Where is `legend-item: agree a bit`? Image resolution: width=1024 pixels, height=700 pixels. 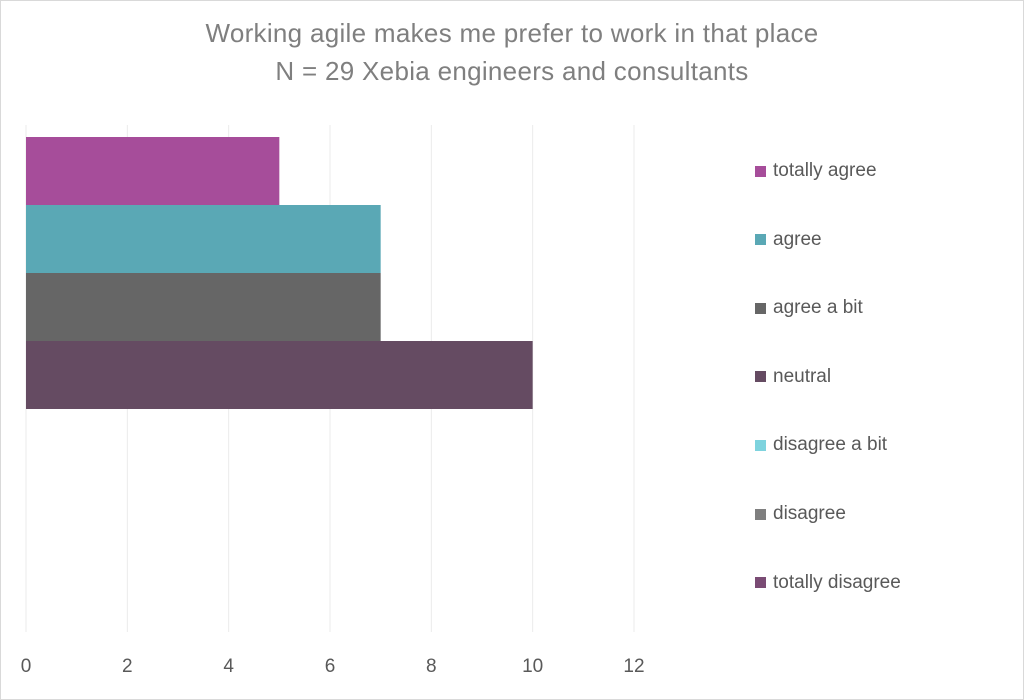 legend-item: agree a bit is located at coordinates (809, 308).